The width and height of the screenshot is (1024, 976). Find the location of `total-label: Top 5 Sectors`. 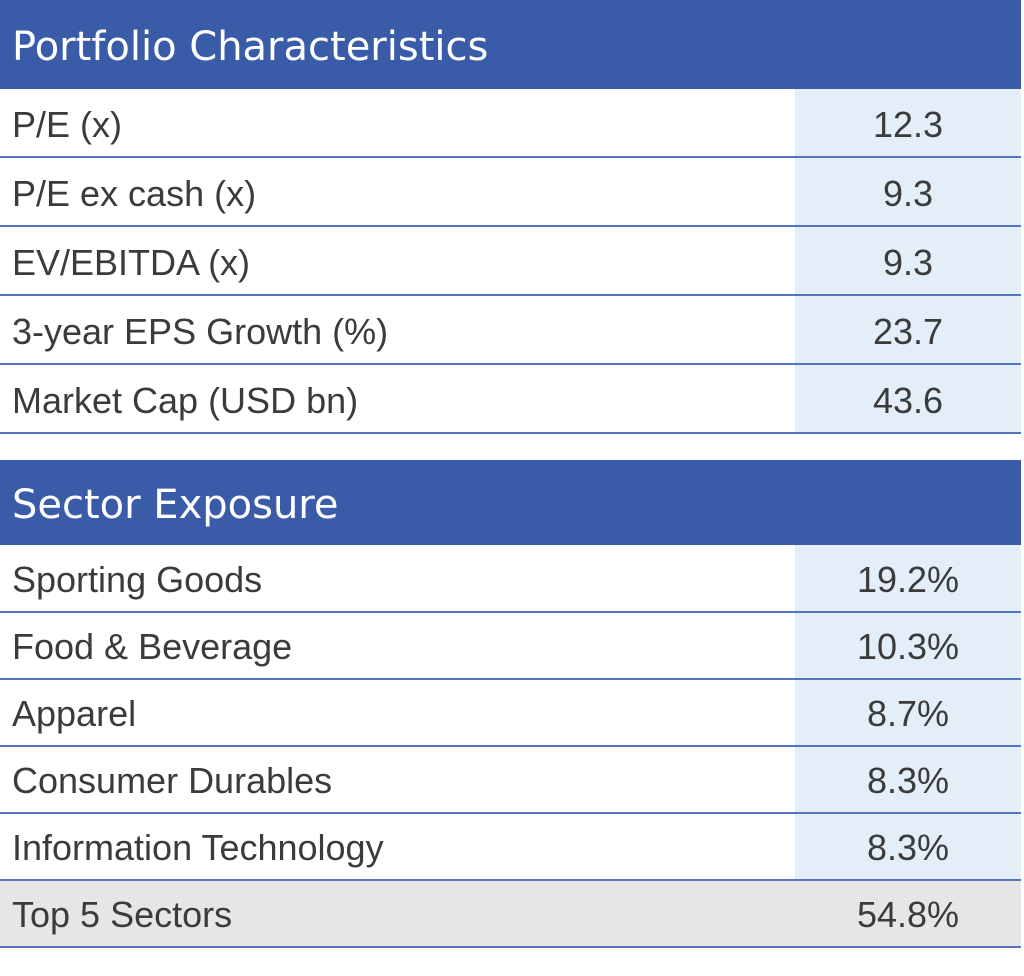

total-label: Top 5 Sectors is located at coordinates (122, 914).